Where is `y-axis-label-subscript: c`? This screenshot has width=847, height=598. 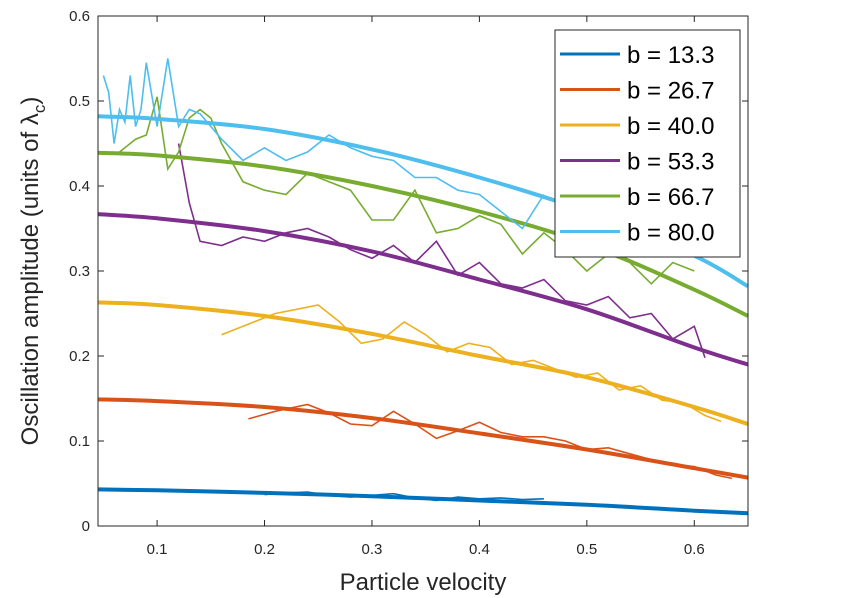 y-axis-label-subscript: c is located at coordinates (39, 108).